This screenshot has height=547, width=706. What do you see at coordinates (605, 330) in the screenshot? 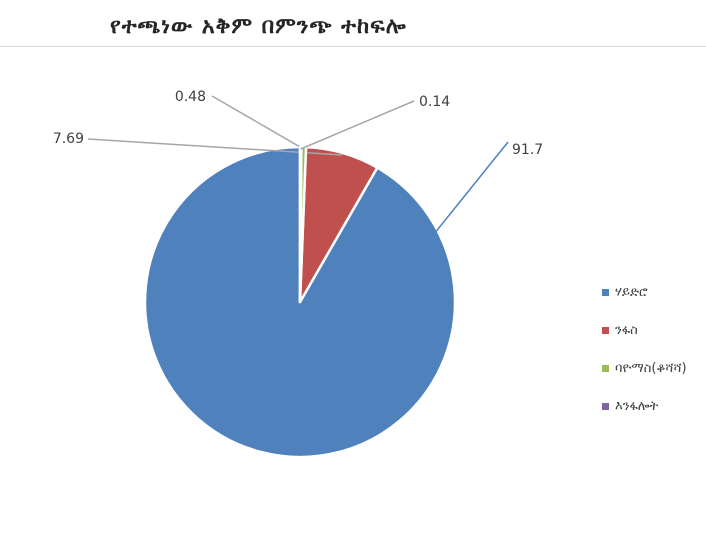
I see `legend-swatch-wind` at bounding box center [605, 330].